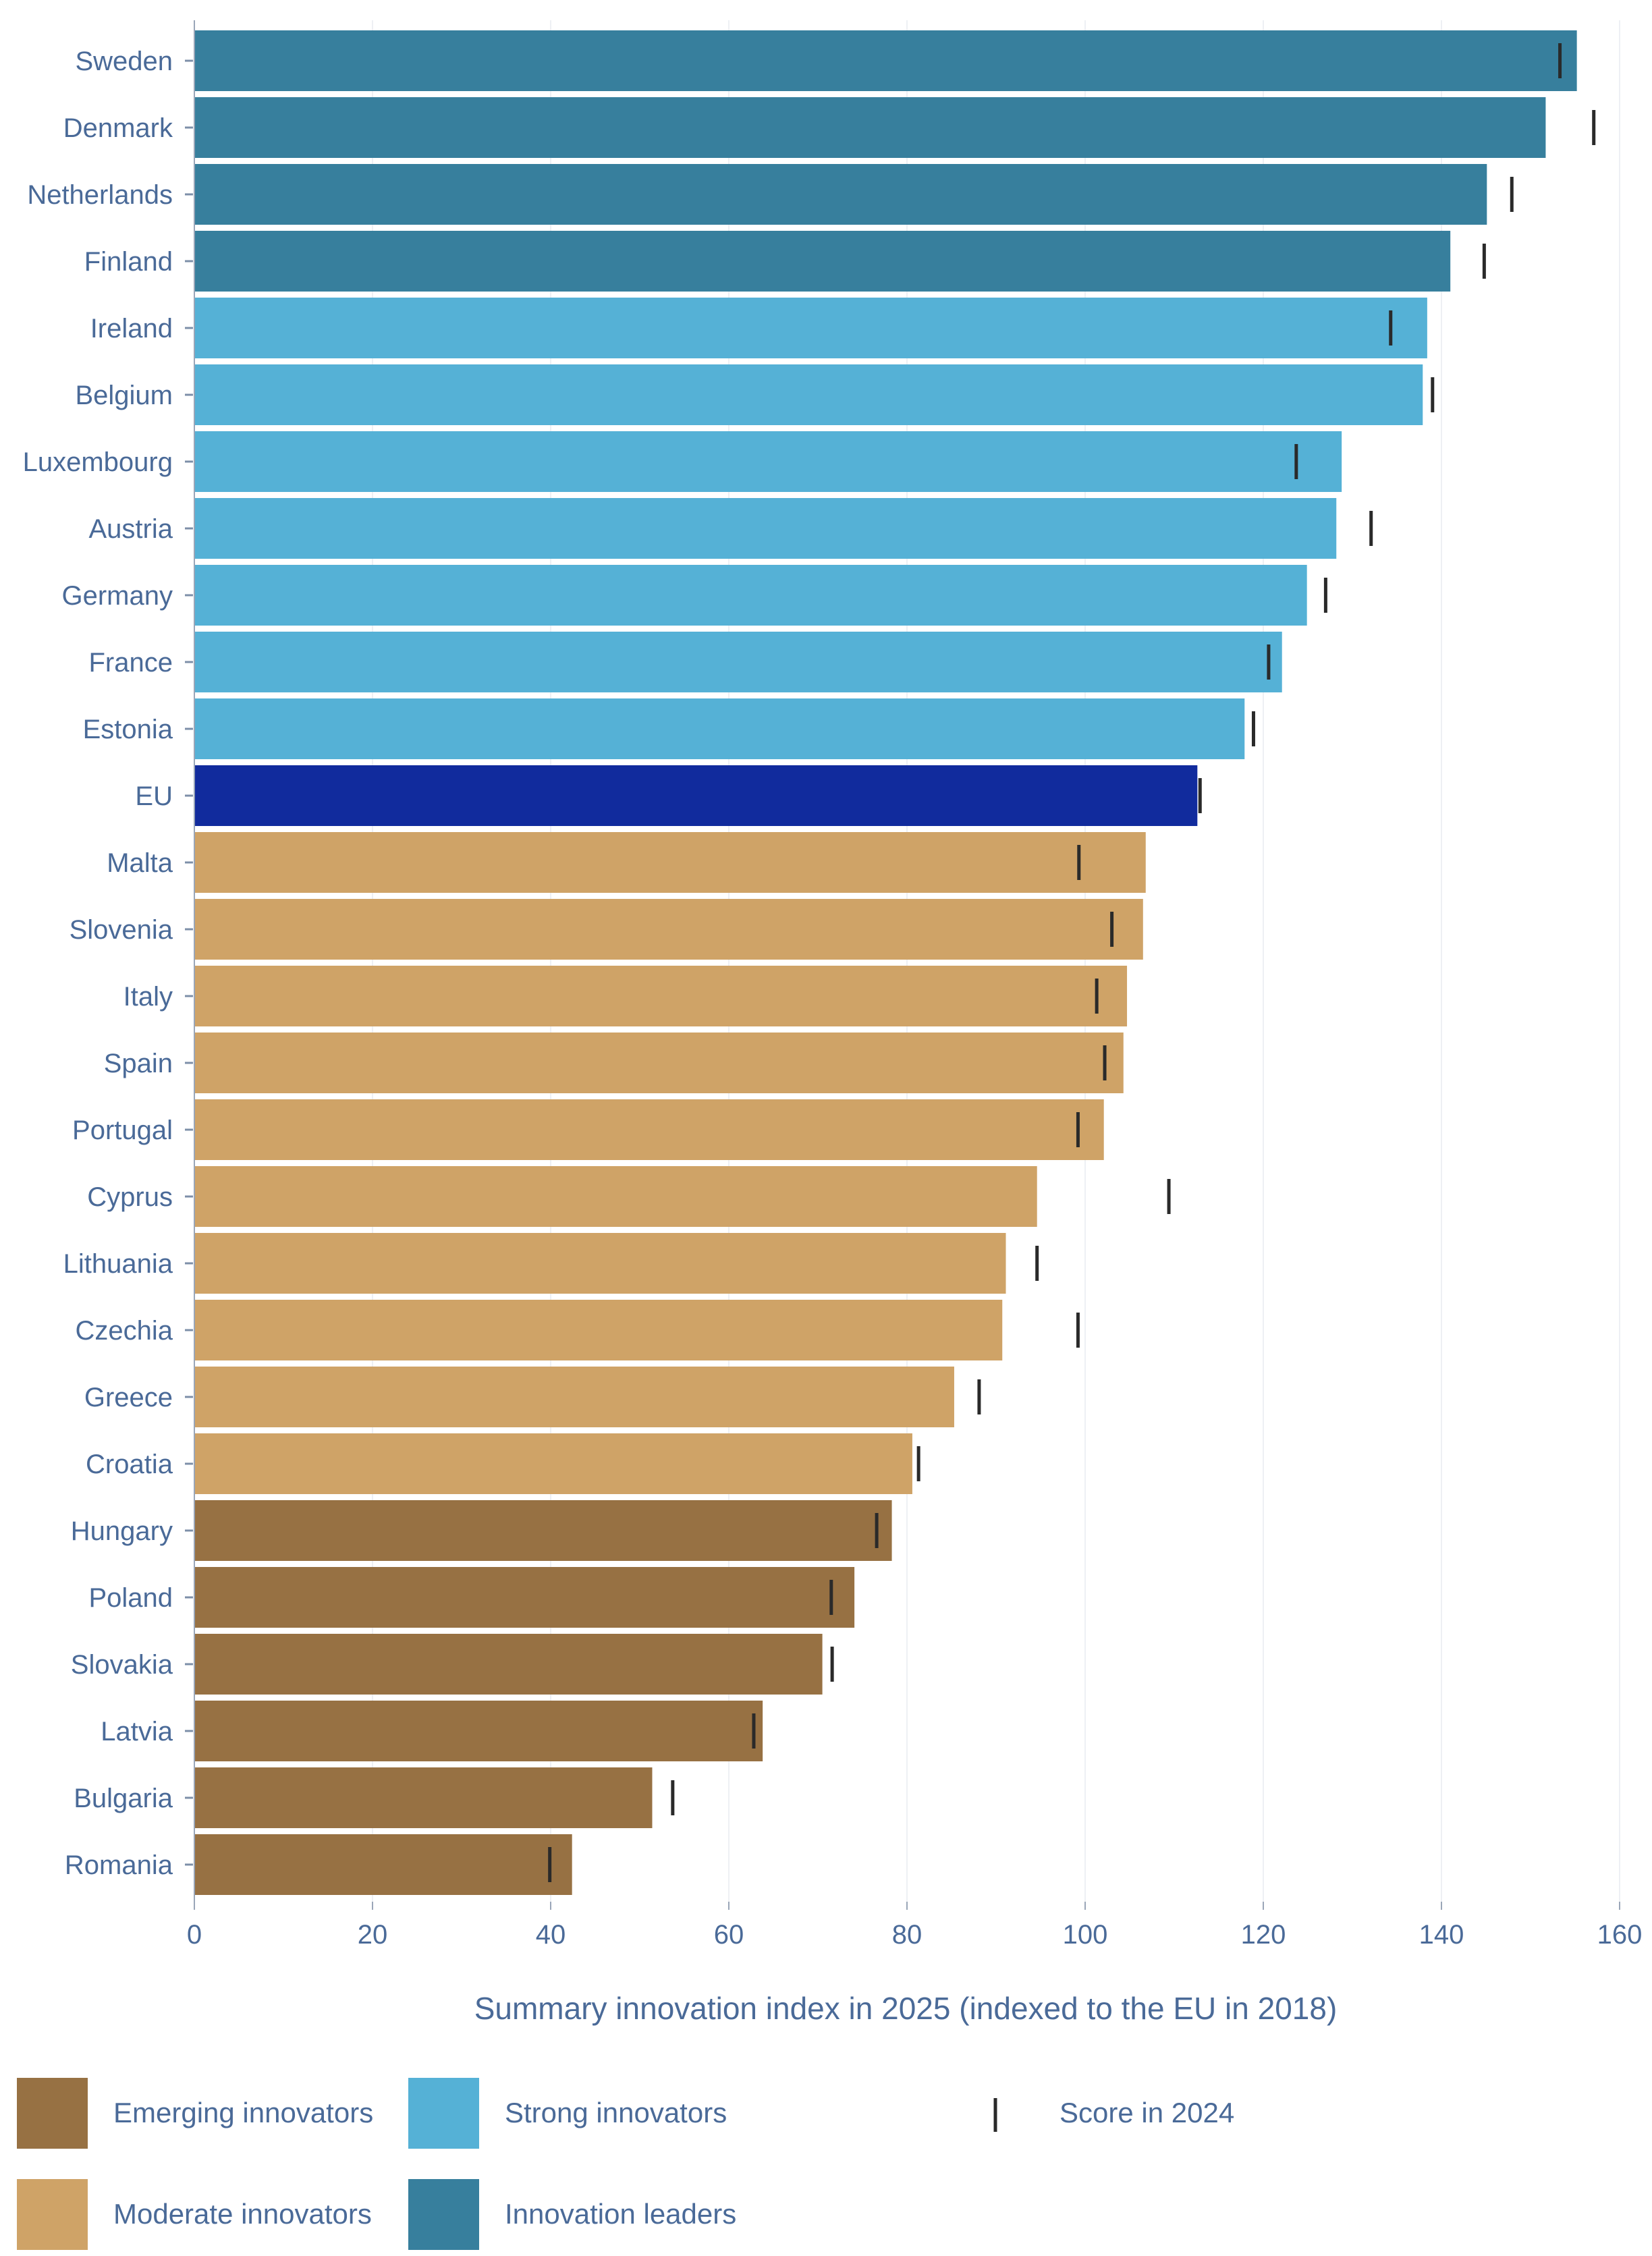 The height and width of the screenshot is (2256, 1652). What do you see at coordinates (1085, 1935) in the screenshot?
I see `x-tick-label: 100` at bounding box center [1085, 1935].